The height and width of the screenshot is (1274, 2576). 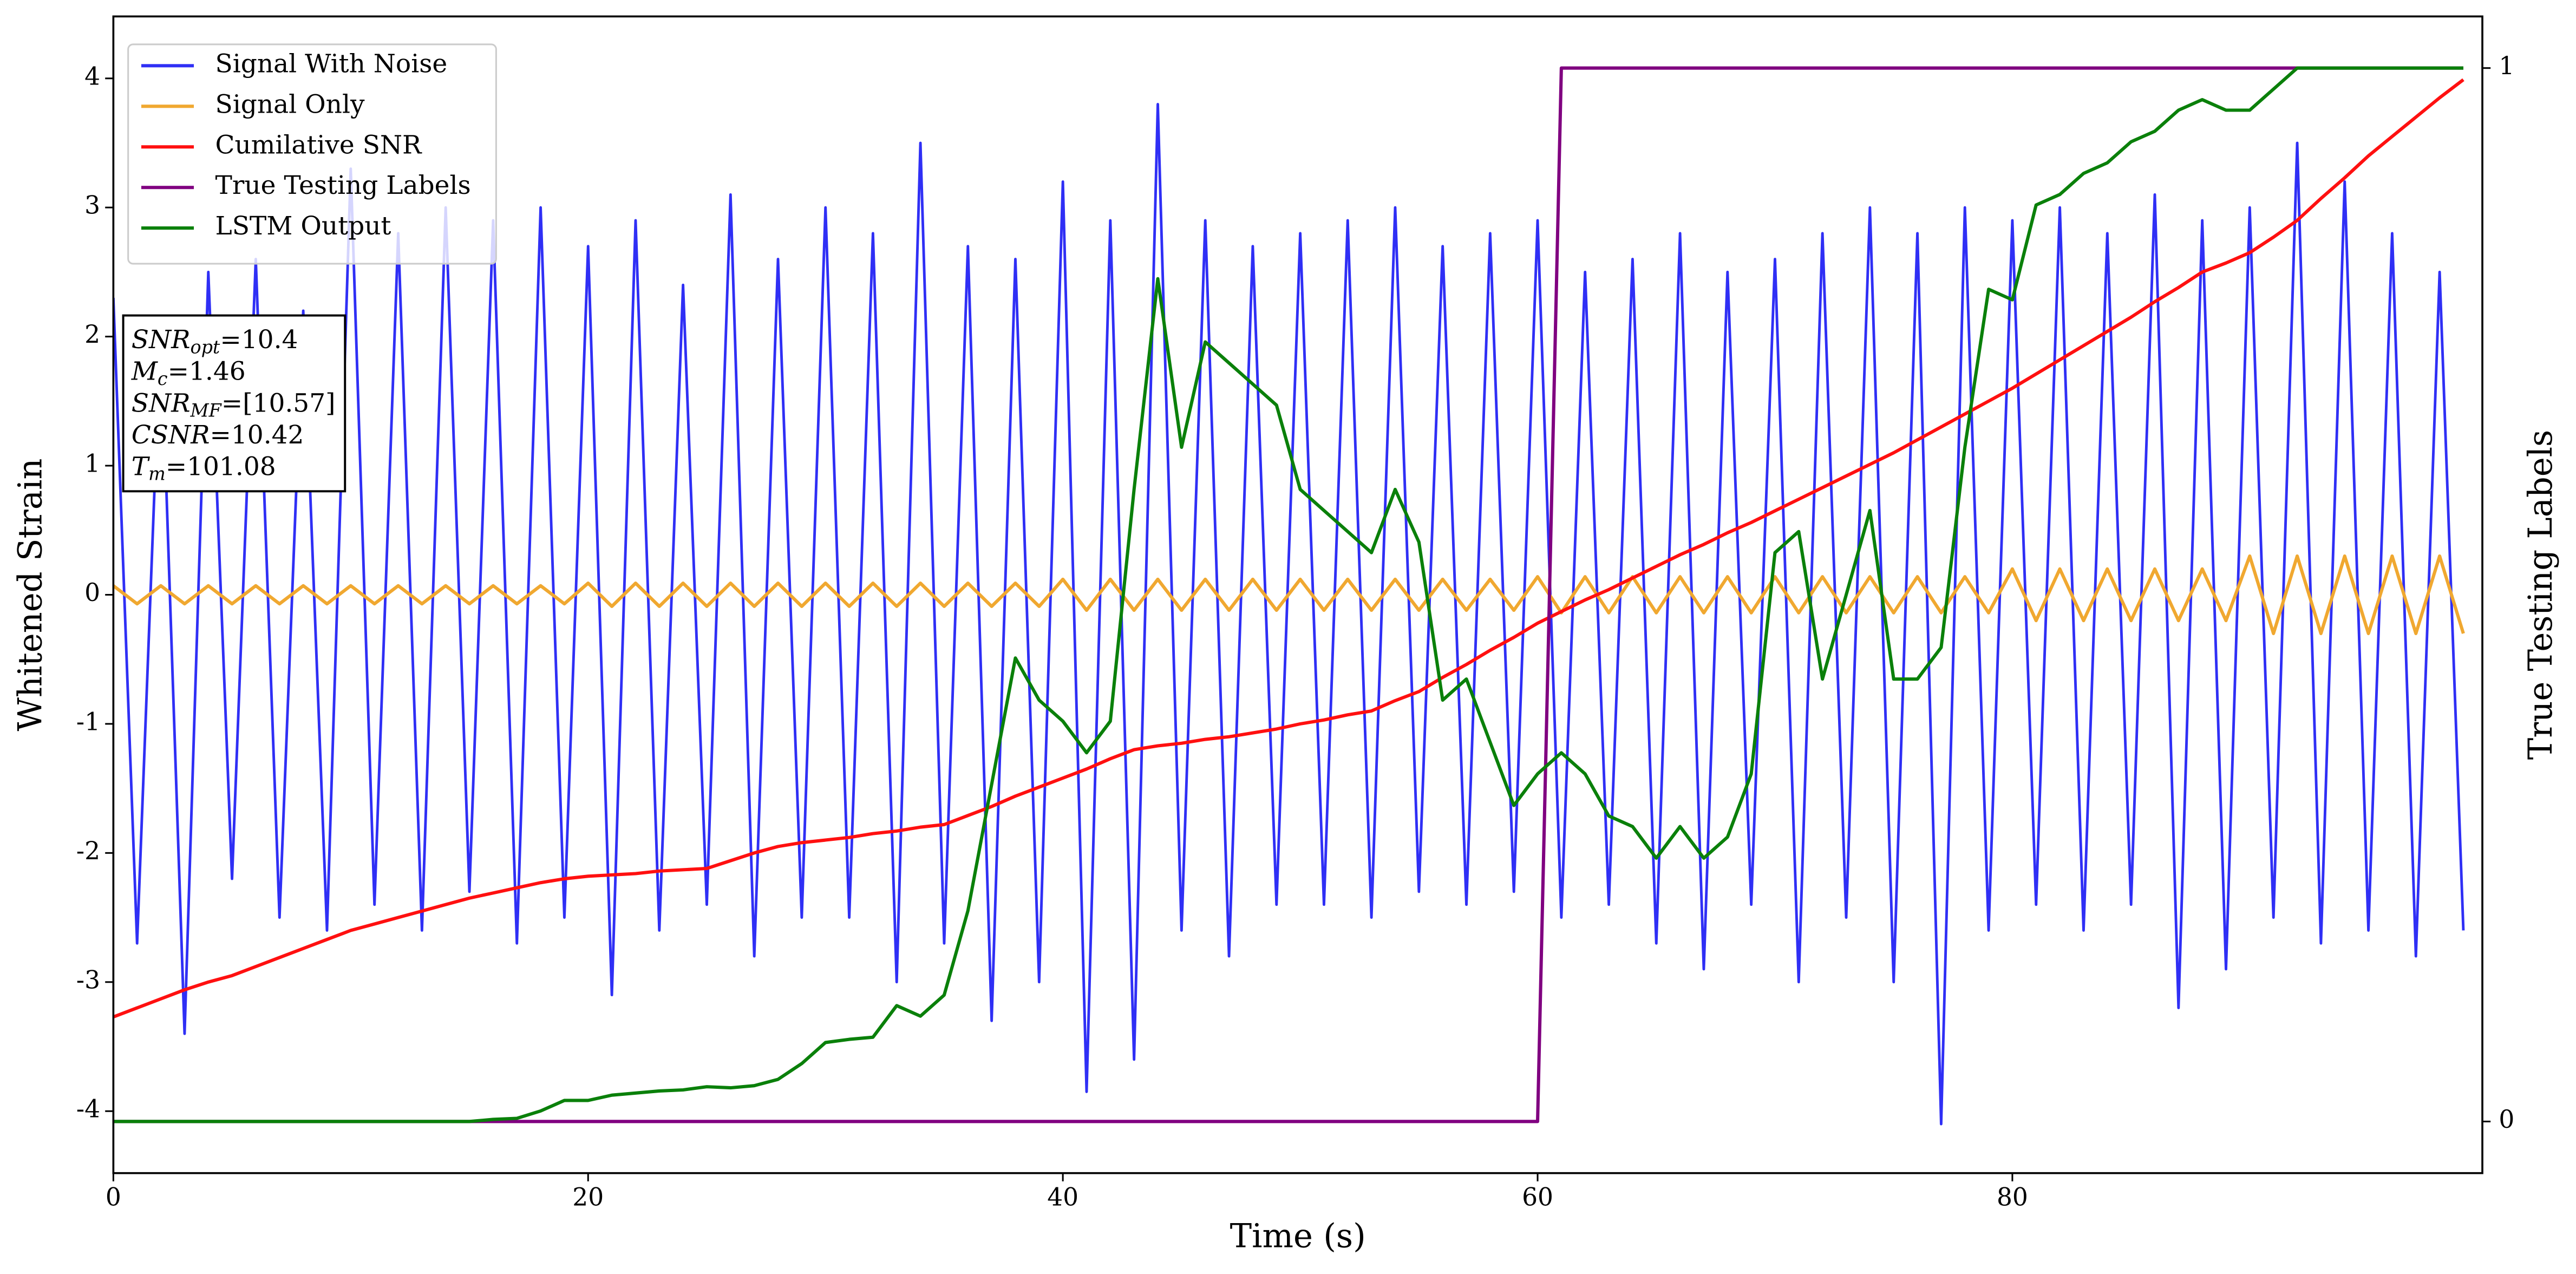 I want to click on annotation-text: =[10.57], so click(x=278, y=403).